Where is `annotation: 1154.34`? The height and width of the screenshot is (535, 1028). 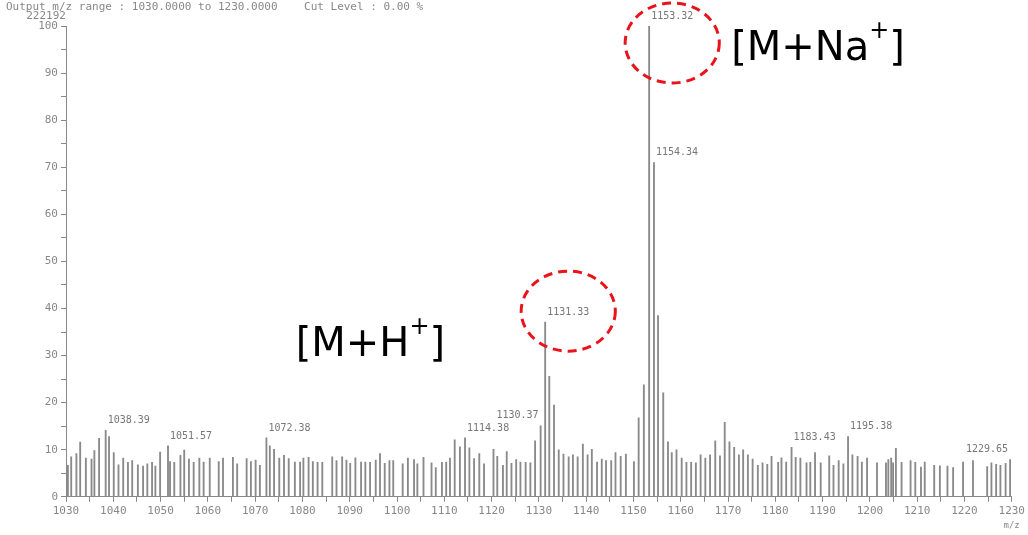 annotation: 1154.34 is located at coordinates (677, 152).